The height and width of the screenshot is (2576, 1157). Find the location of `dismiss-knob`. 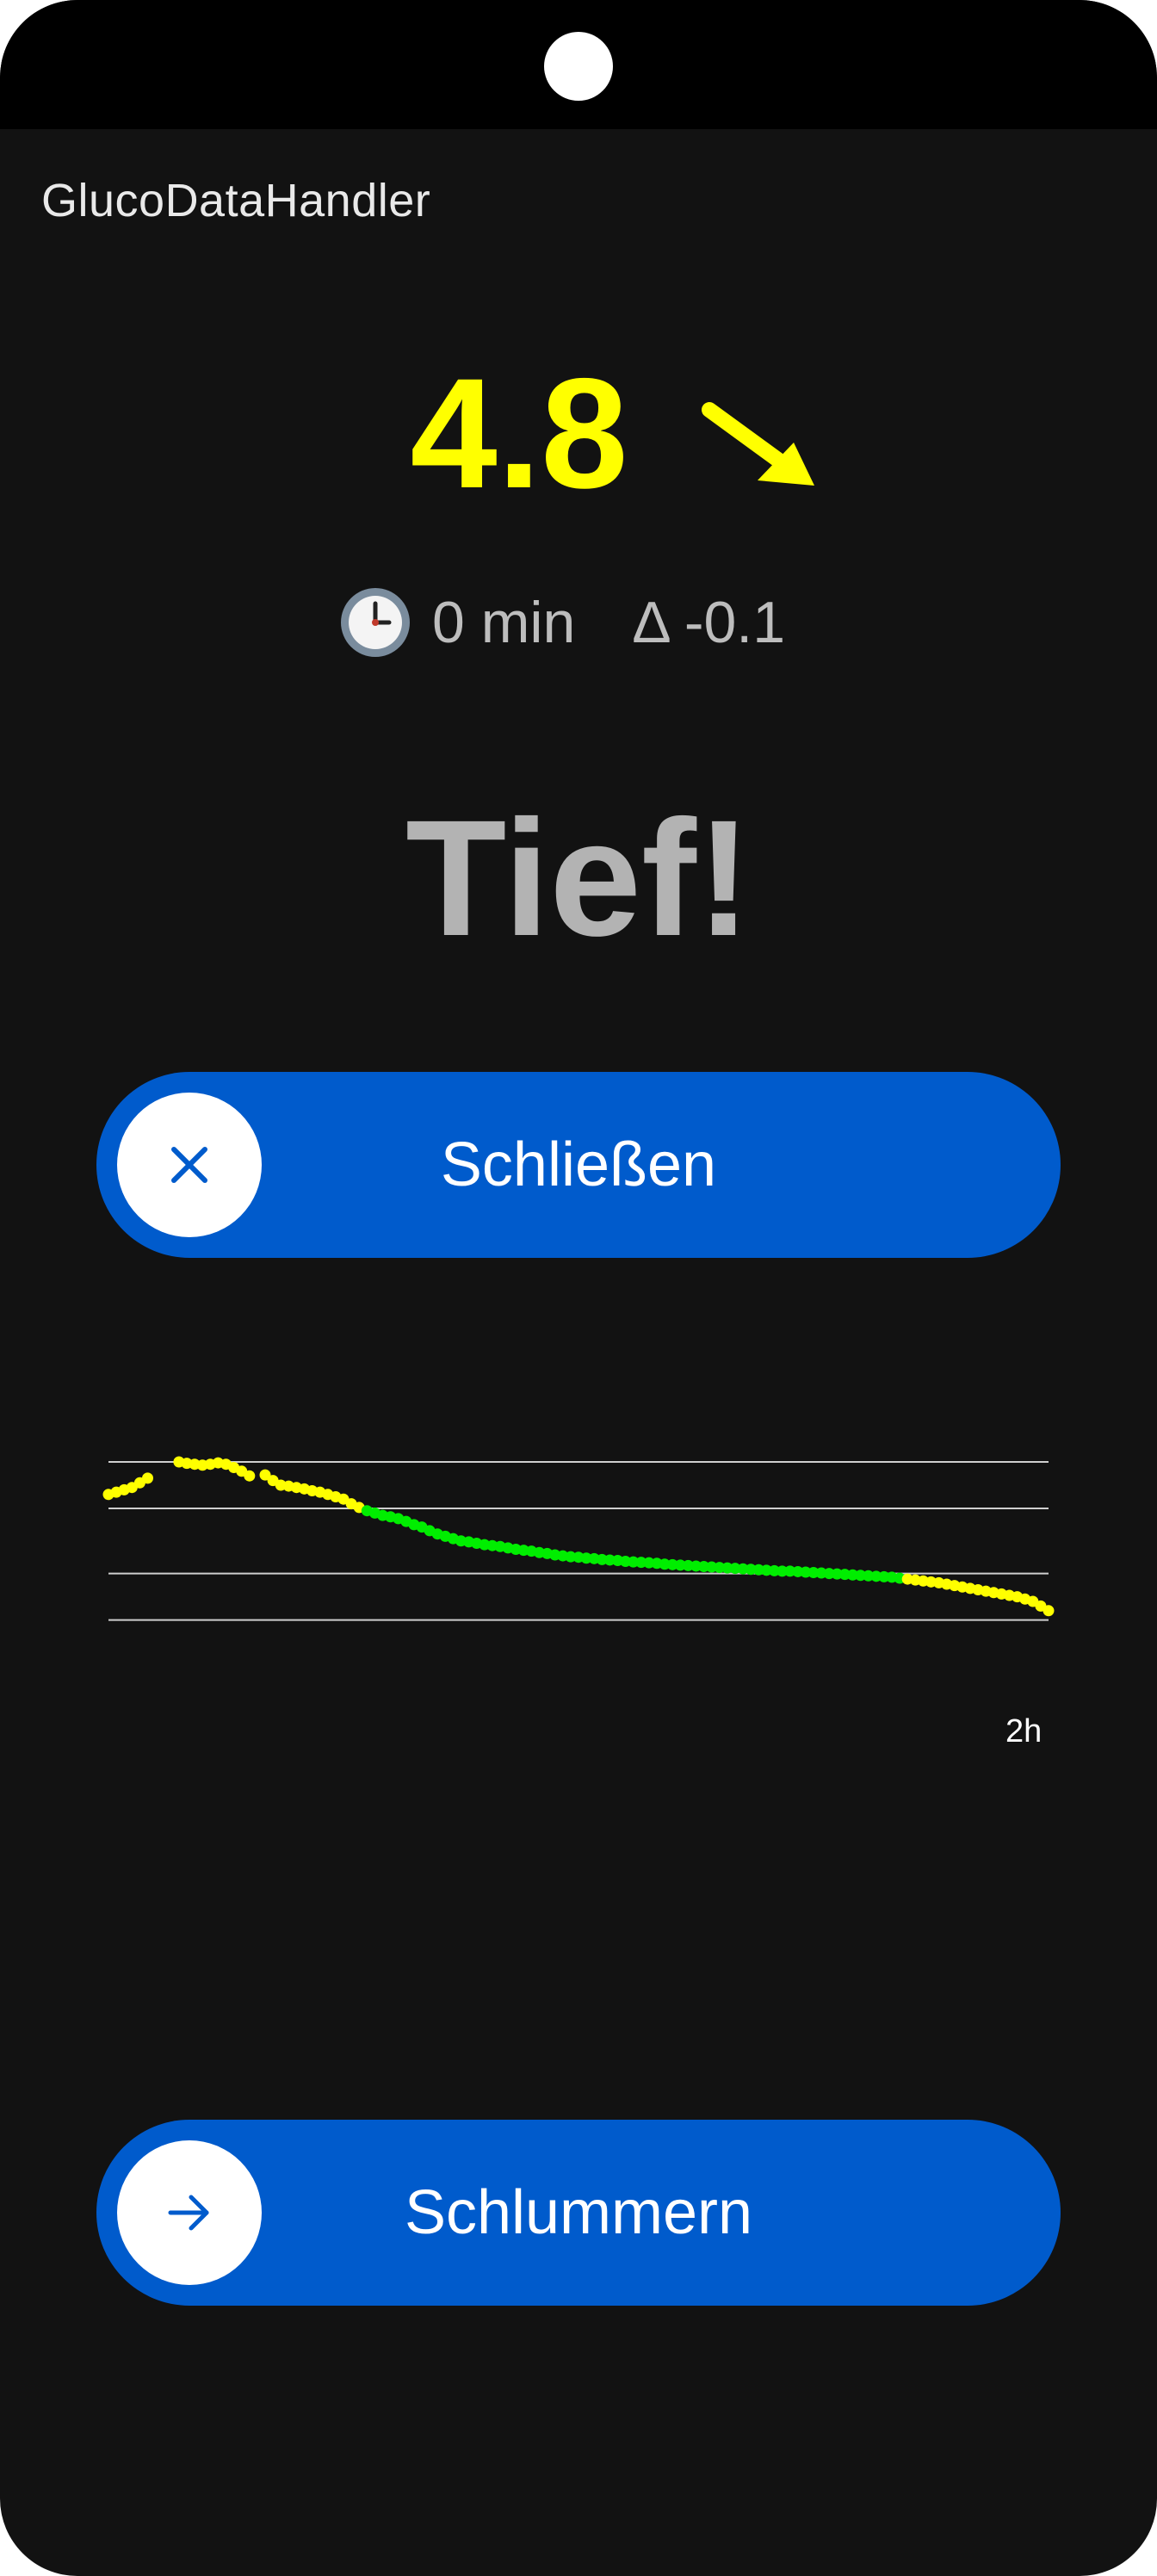

dismiss-knob is located at coordinates (190, 1165).